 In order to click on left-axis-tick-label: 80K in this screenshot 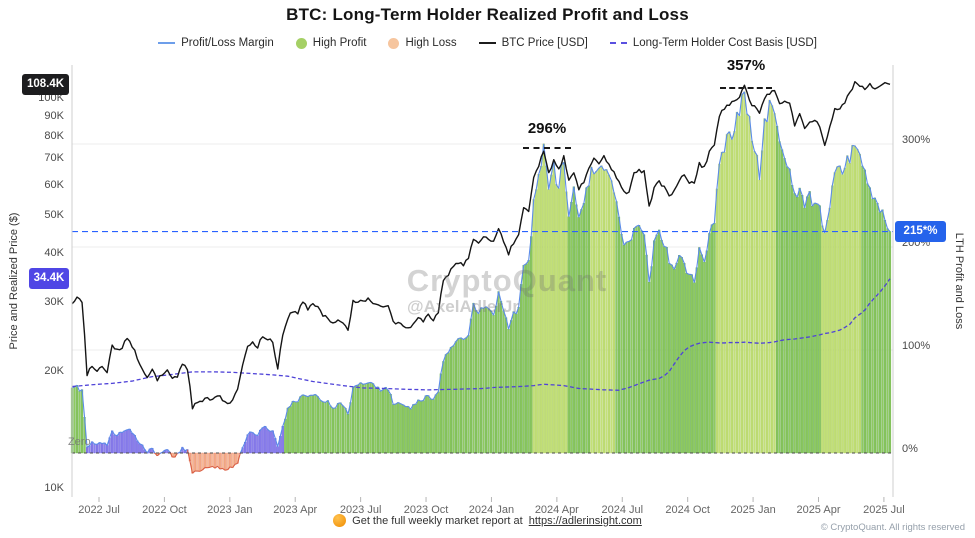, I will do `click(54, 135)`.